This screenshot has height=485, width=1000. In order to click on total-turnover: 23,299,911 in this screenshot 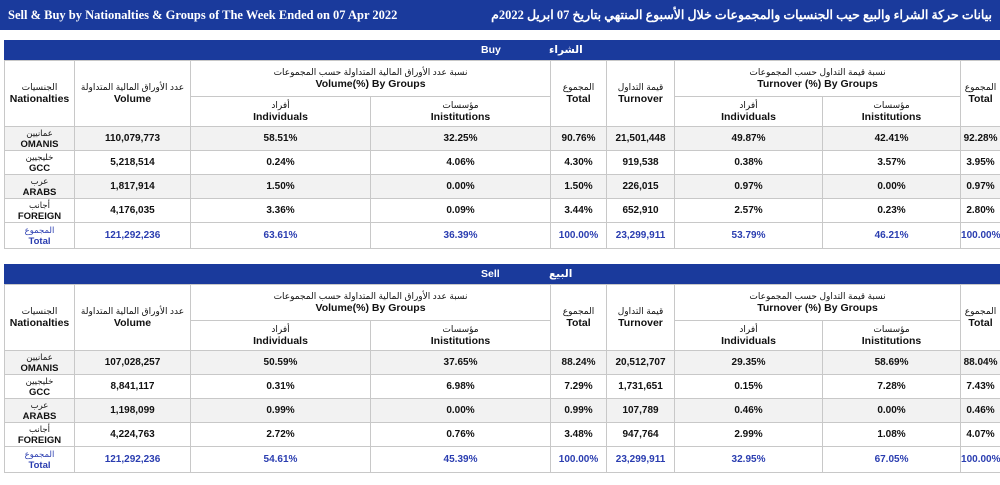, I will do `click(641, 459)`.